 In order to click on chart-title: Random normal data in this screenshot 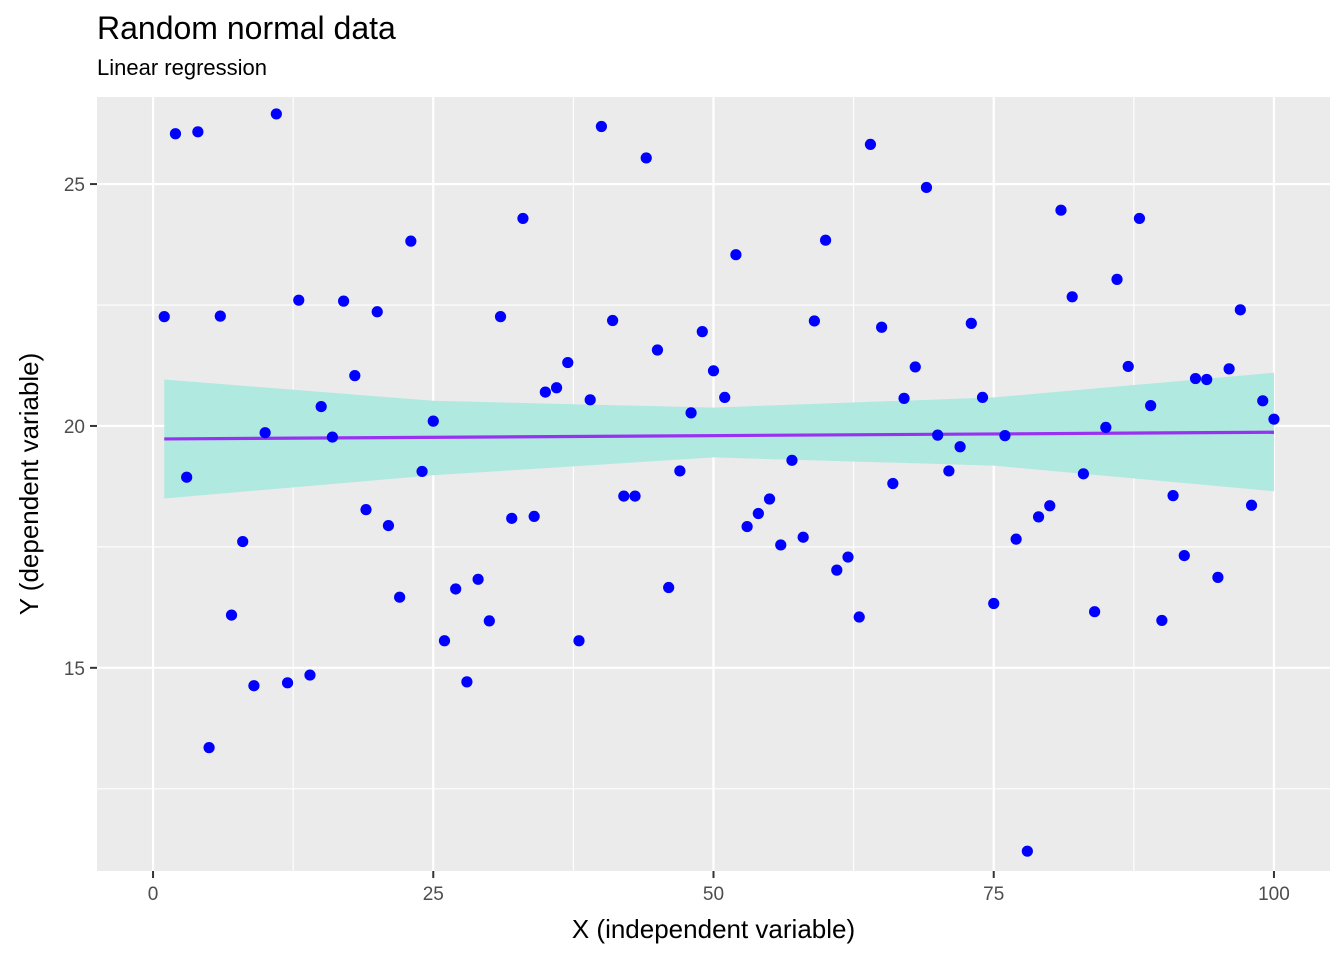, I will do `click(246, 28)`.